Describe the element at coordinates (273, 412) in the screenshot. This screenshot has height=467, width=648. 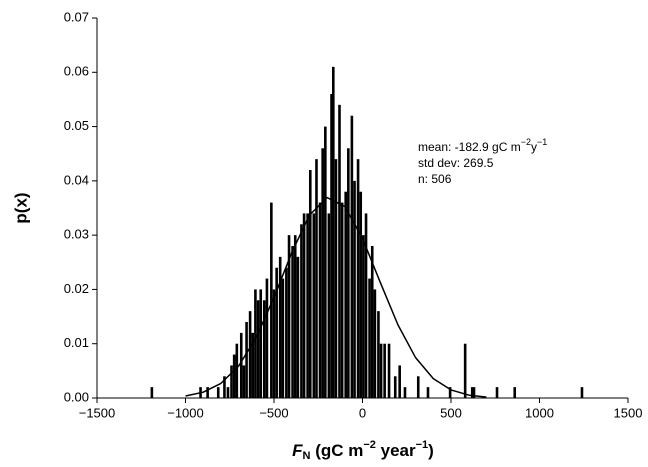
I see `x-tick-label: −500` at that location.